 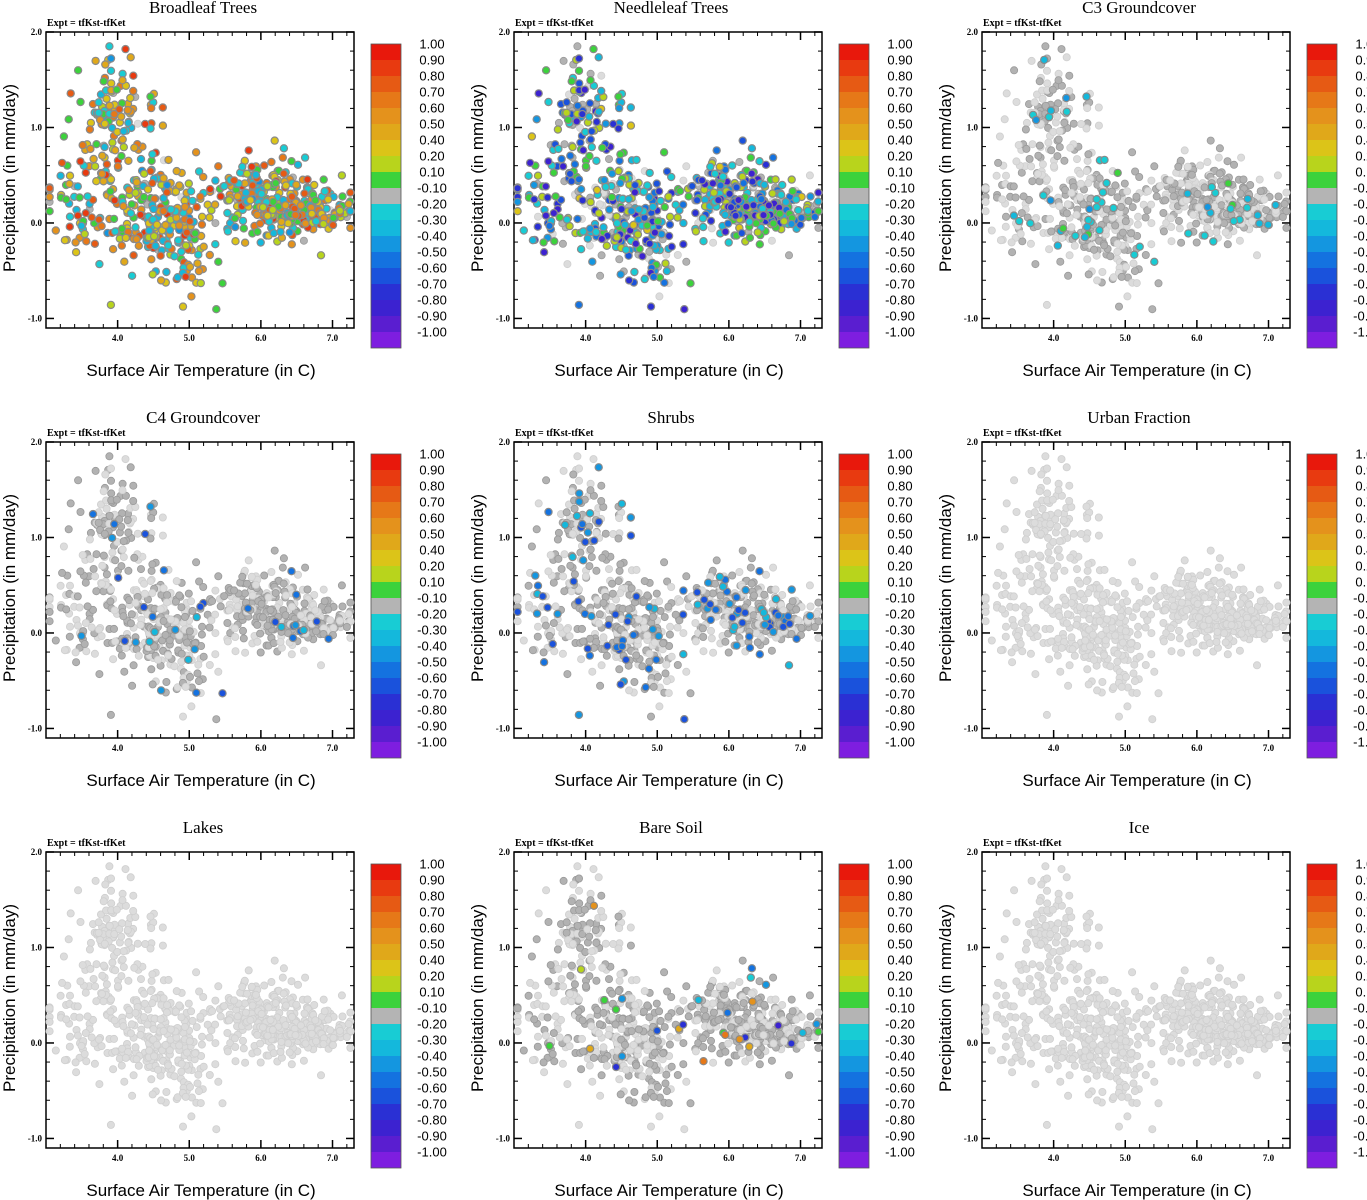 I want to click on colorbar-label: -0.80, so click(x=900, y=710).